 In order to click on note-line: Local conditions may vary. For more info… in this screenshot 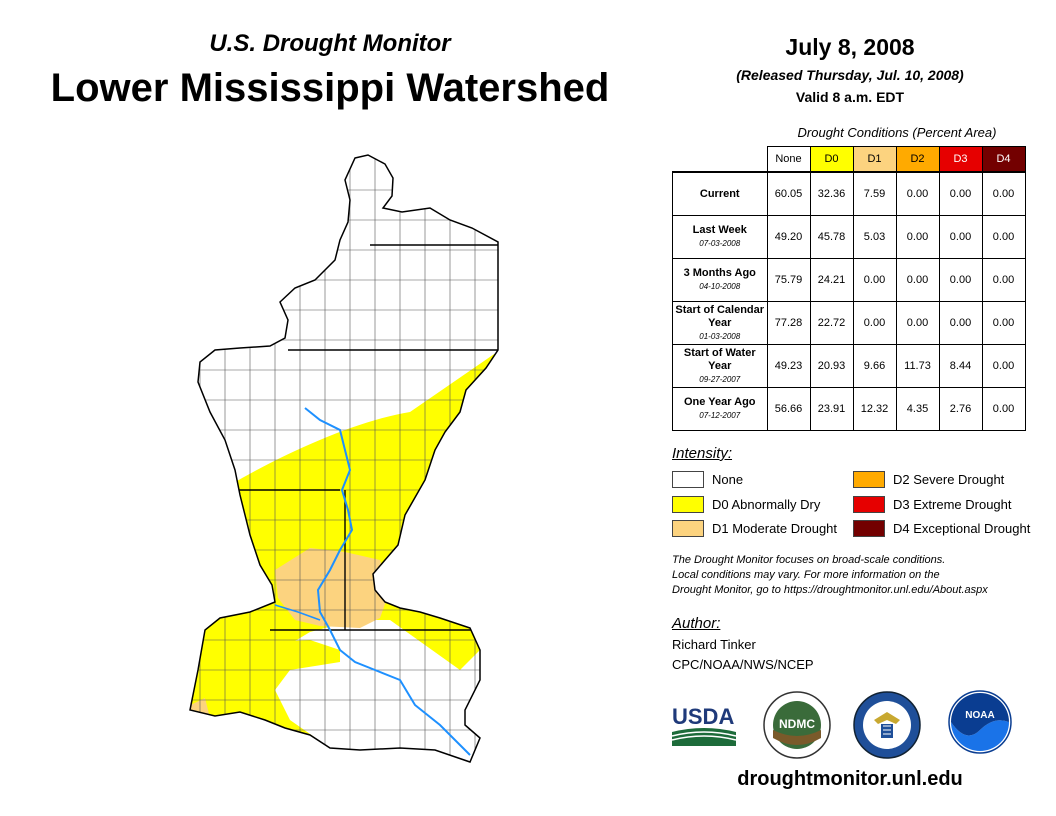, I will do `click(806, 575)`.